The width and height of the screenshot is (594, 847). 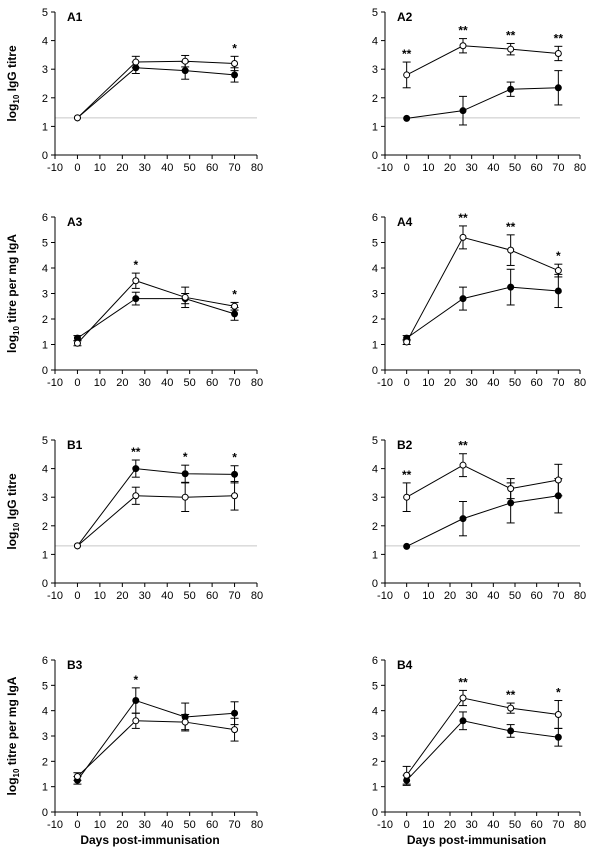 I want to click on y-tick-label: 4, so click(x=45, y=470).